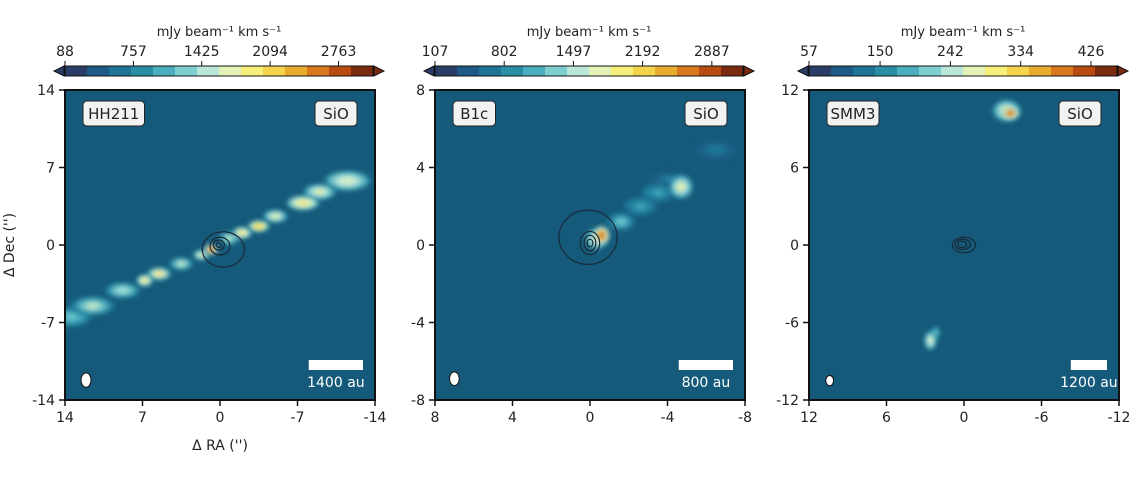 This screenshot has height=491, width=1136. What do you see at coordinates (298, 418) in the screenshot?
I see `x-tick-label: -7` at bounding box center [298, 418].